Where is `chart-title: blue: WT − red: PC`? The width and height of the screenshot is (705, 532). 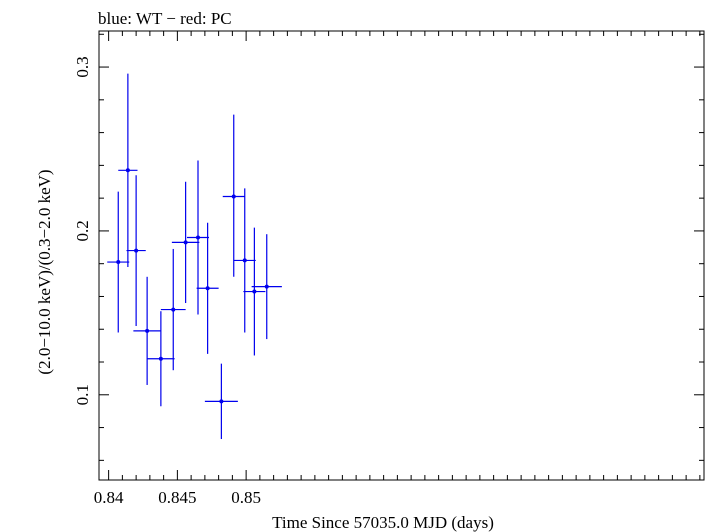 chart-title: blue: WT − red: PC is located at coordinates (165, 18).